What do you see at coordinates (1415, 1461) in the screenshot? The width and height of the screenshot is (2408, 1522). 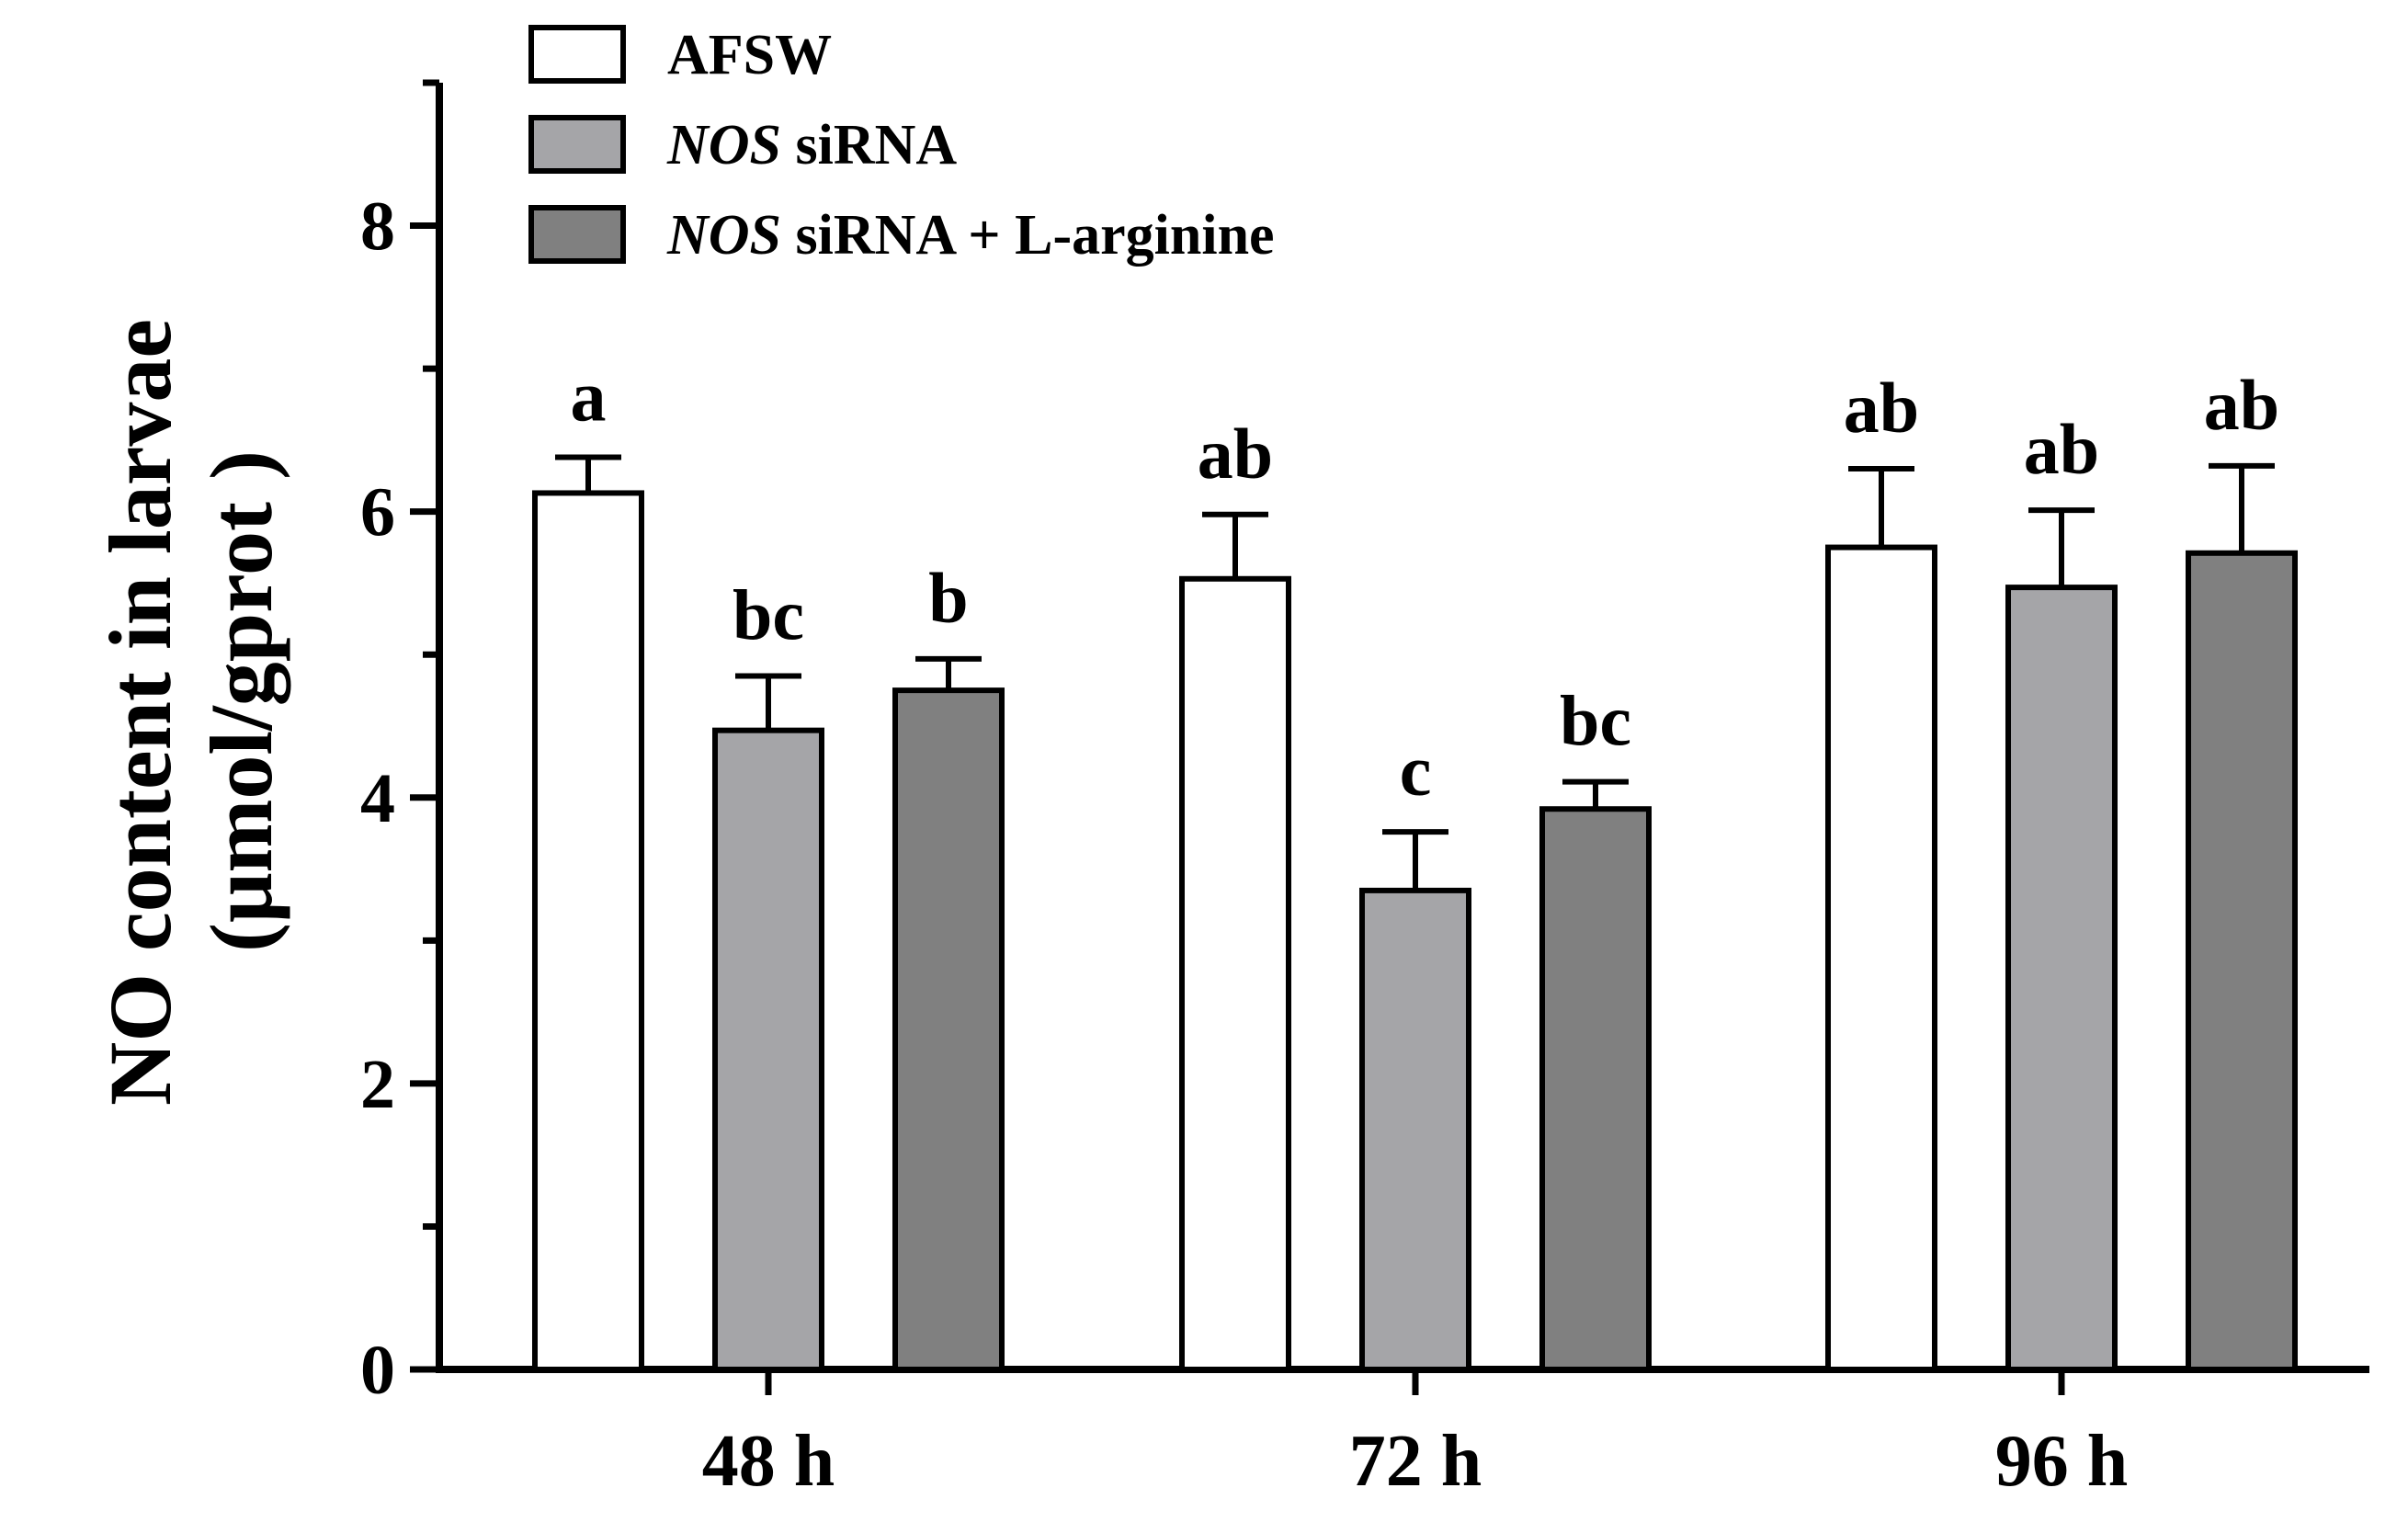 I see `x-tick-label: 72 h` at bounding box center [1415, 1461].